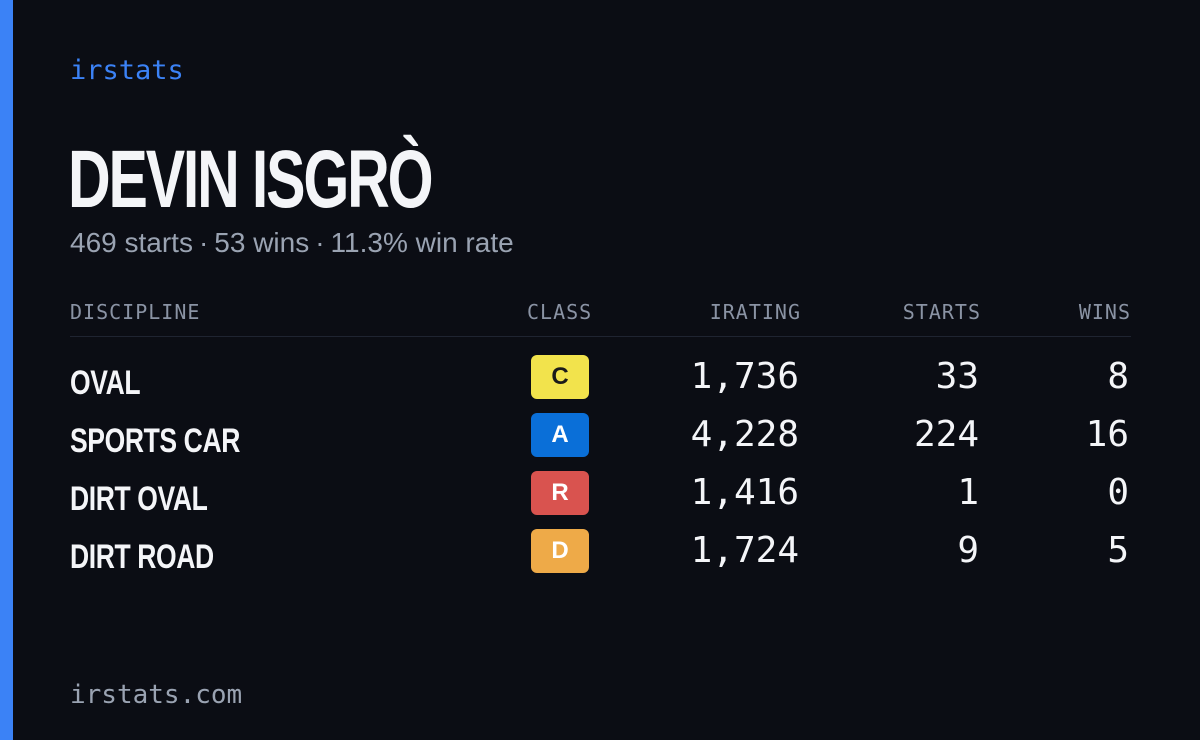 The width and height of the screenshot is (1200, 740). I want to click on discipline-name: SPORTS CAR, so click(155, 441).